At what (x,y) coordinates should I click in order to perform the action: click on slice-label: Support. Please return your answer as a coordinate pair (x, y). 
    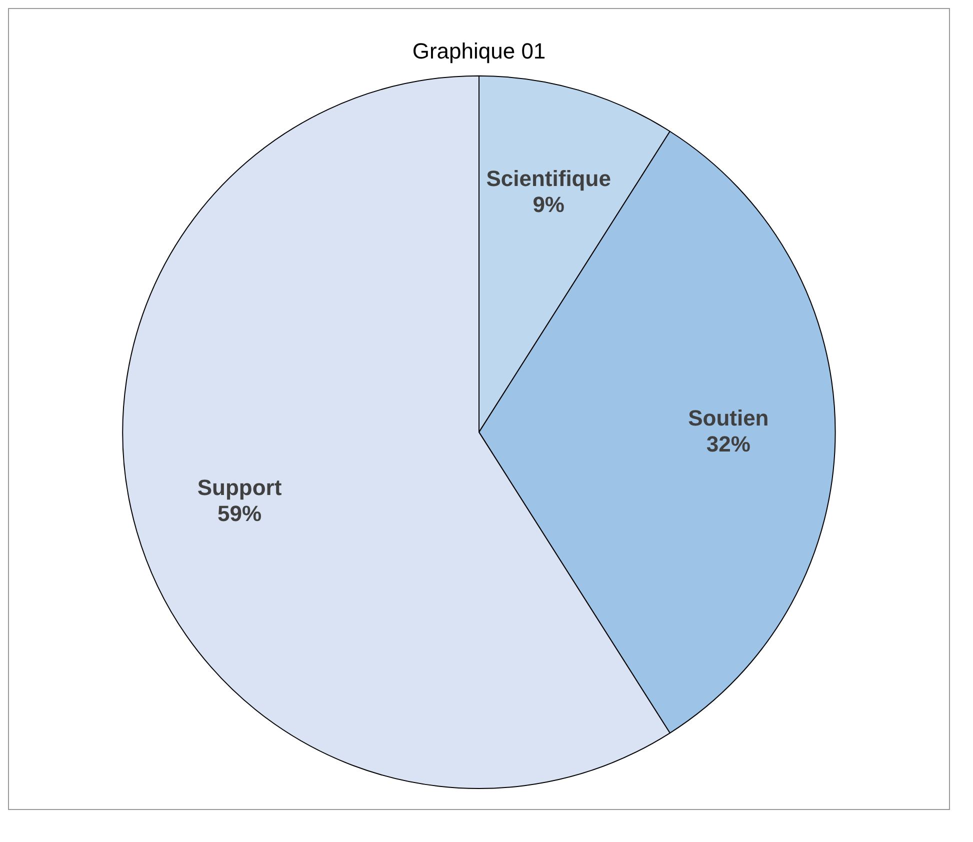
    Looking at the image, I should click on (239, 487).